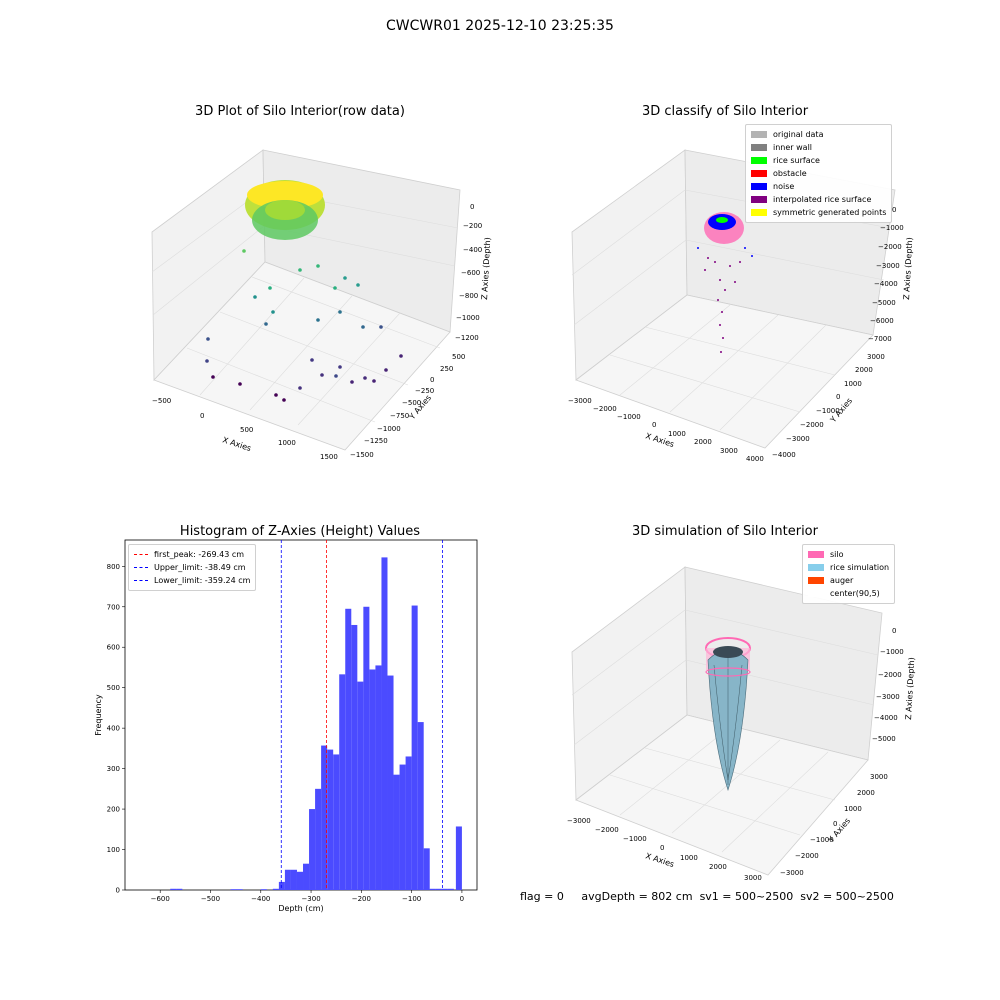 The height and width of the screenshot is (1000, 1000). Describe the element at coordinates (910, 688) in the screenshot. I see `p4-zlabel: Z Axies (Depth)` at that location.